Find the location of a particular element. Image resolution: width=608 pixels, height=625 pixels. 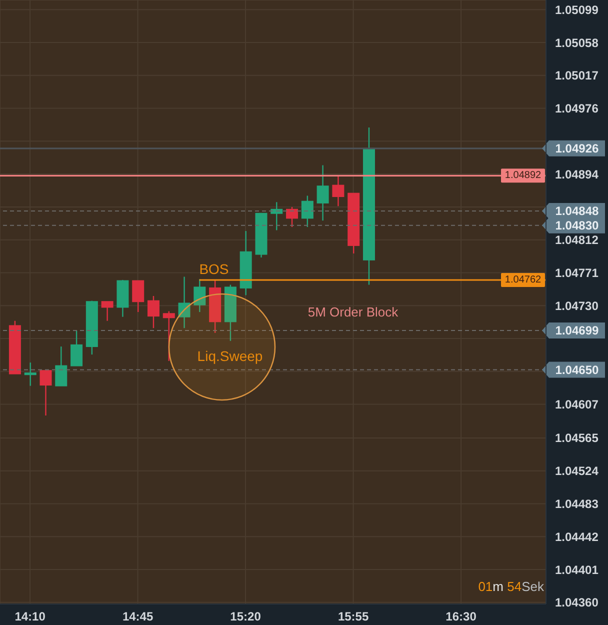

ref-line-label: 1.04892 is located at coordinates (523, 176).